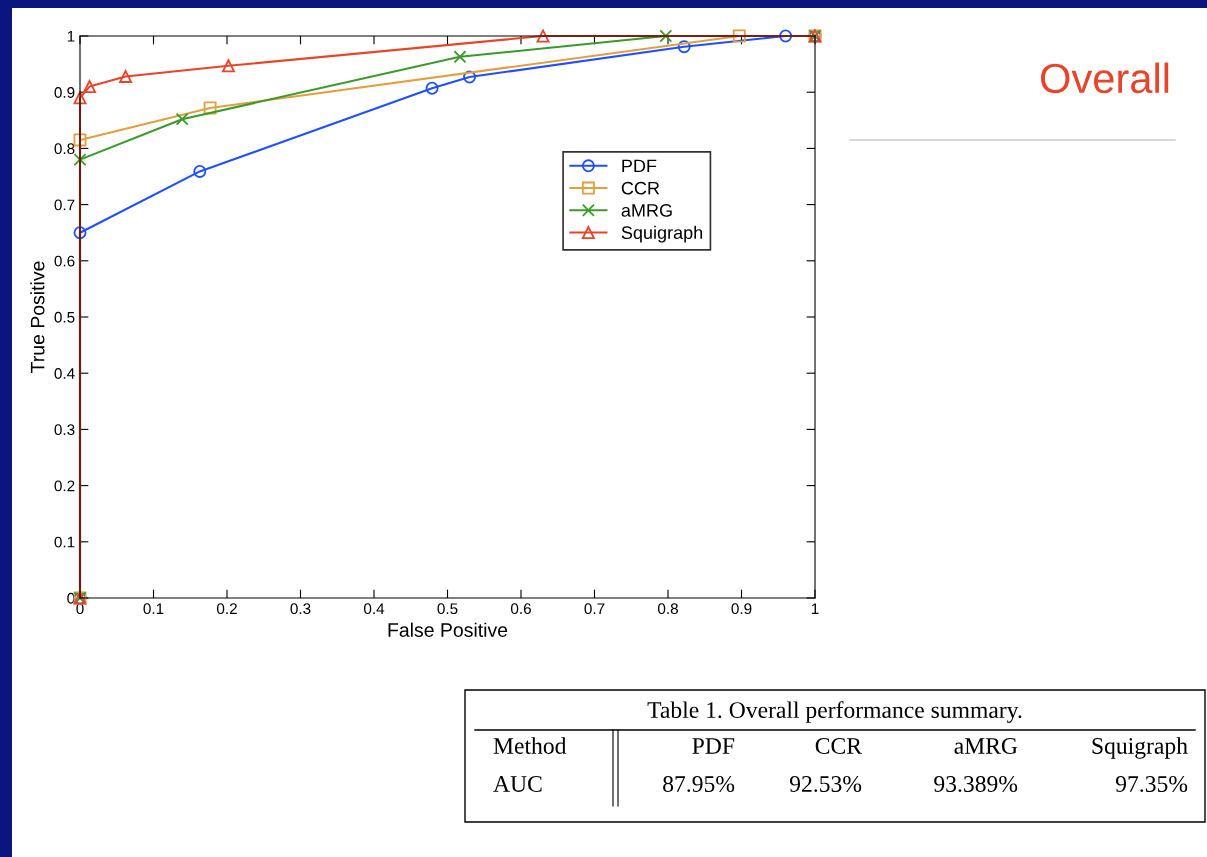 Image resolution: width=1207 pixels, height=857 pixels. What do you see at coordinates (530, 745) in the screenshot?
I see `text: Method` at bounding box center [530, 745].